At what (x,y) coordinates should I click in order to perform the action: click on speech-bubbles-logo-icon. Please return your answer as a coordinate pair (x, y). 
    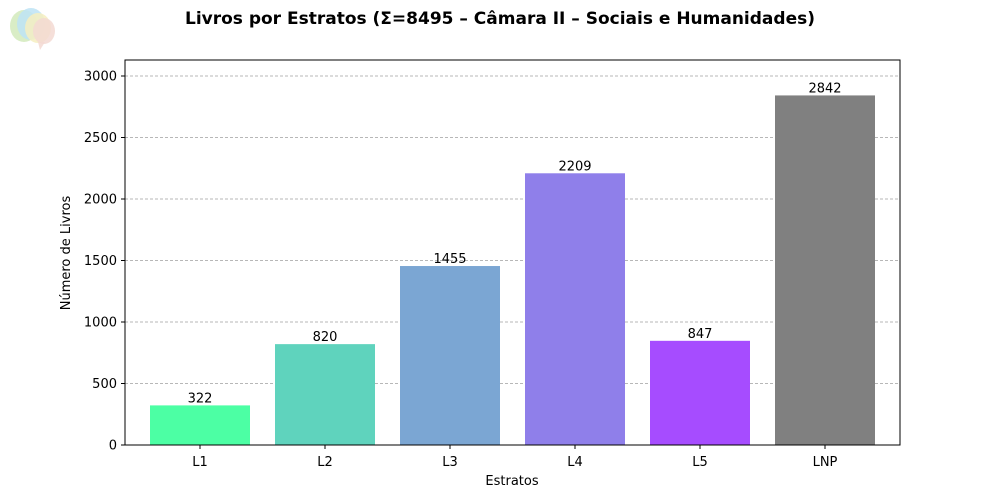
    Looking at the image, I should click on (32, 29).